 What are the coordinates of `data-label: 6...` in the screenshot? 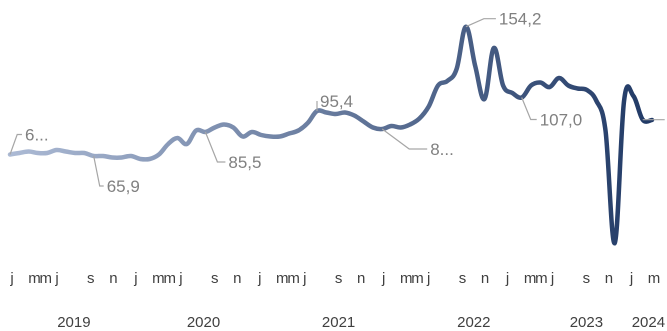 It's located at (37, 135).